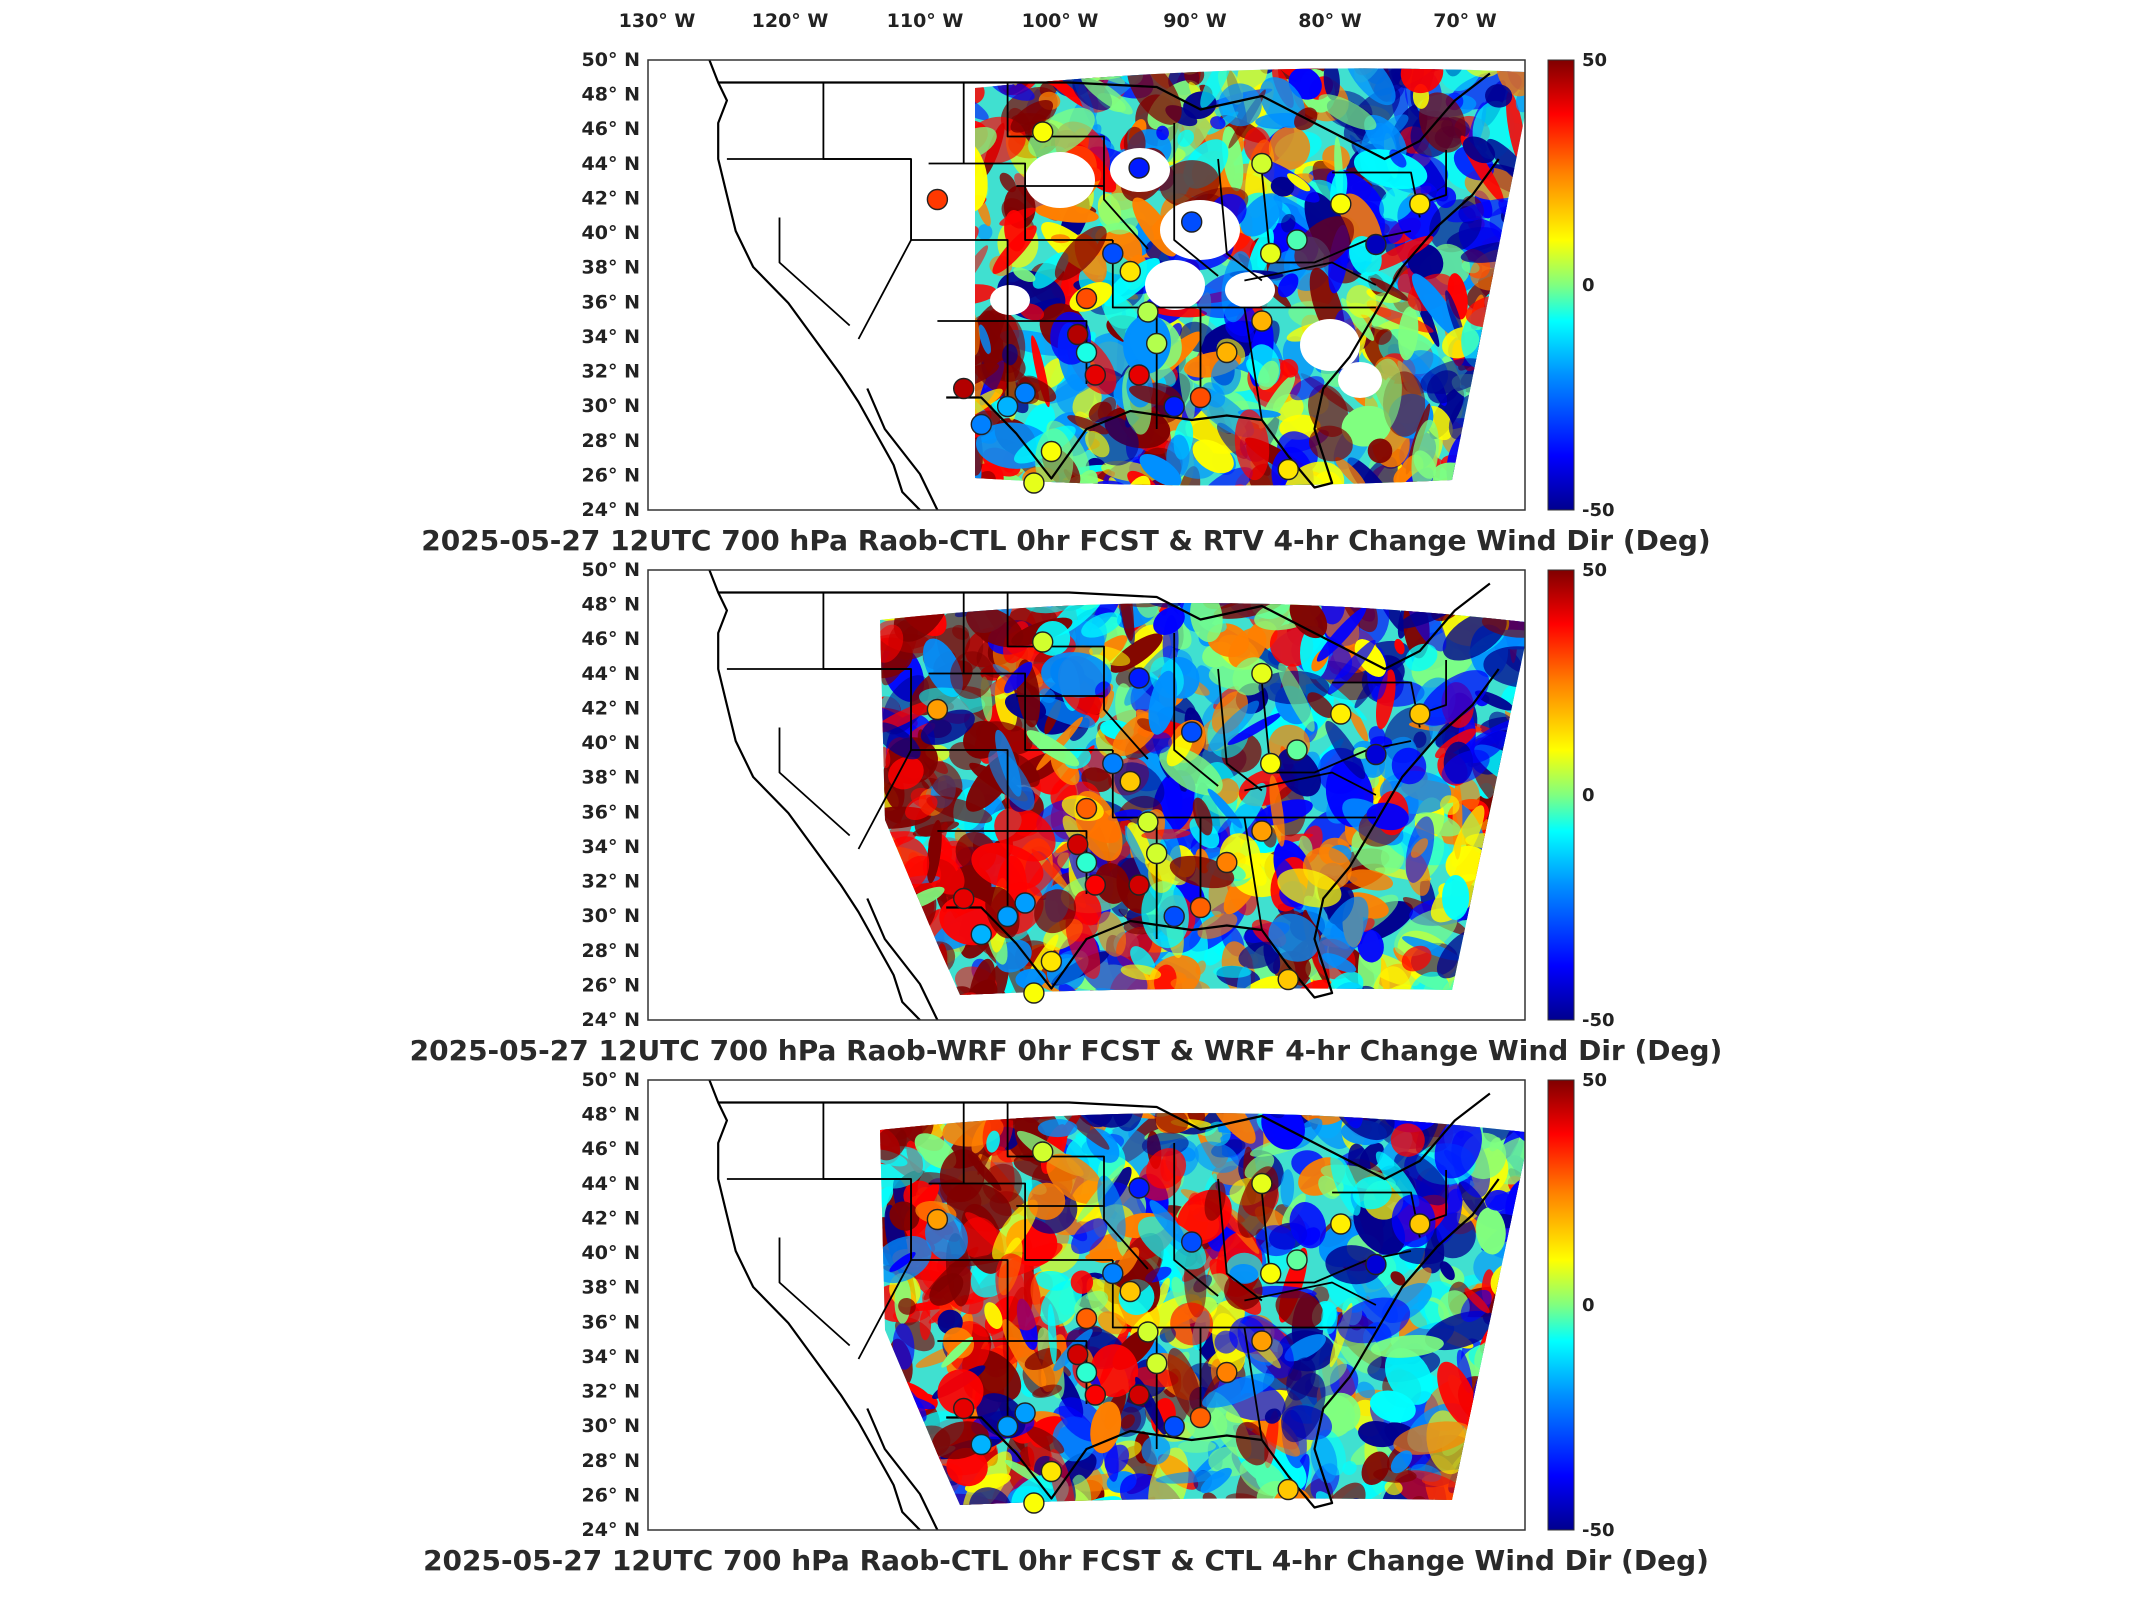 Image resolution: width=2133 pixels, height=1600 pixels. What do you see at coordinates (814, 795) in the screenshot?
I see `west-coastline` at bounding box center [814, 795].